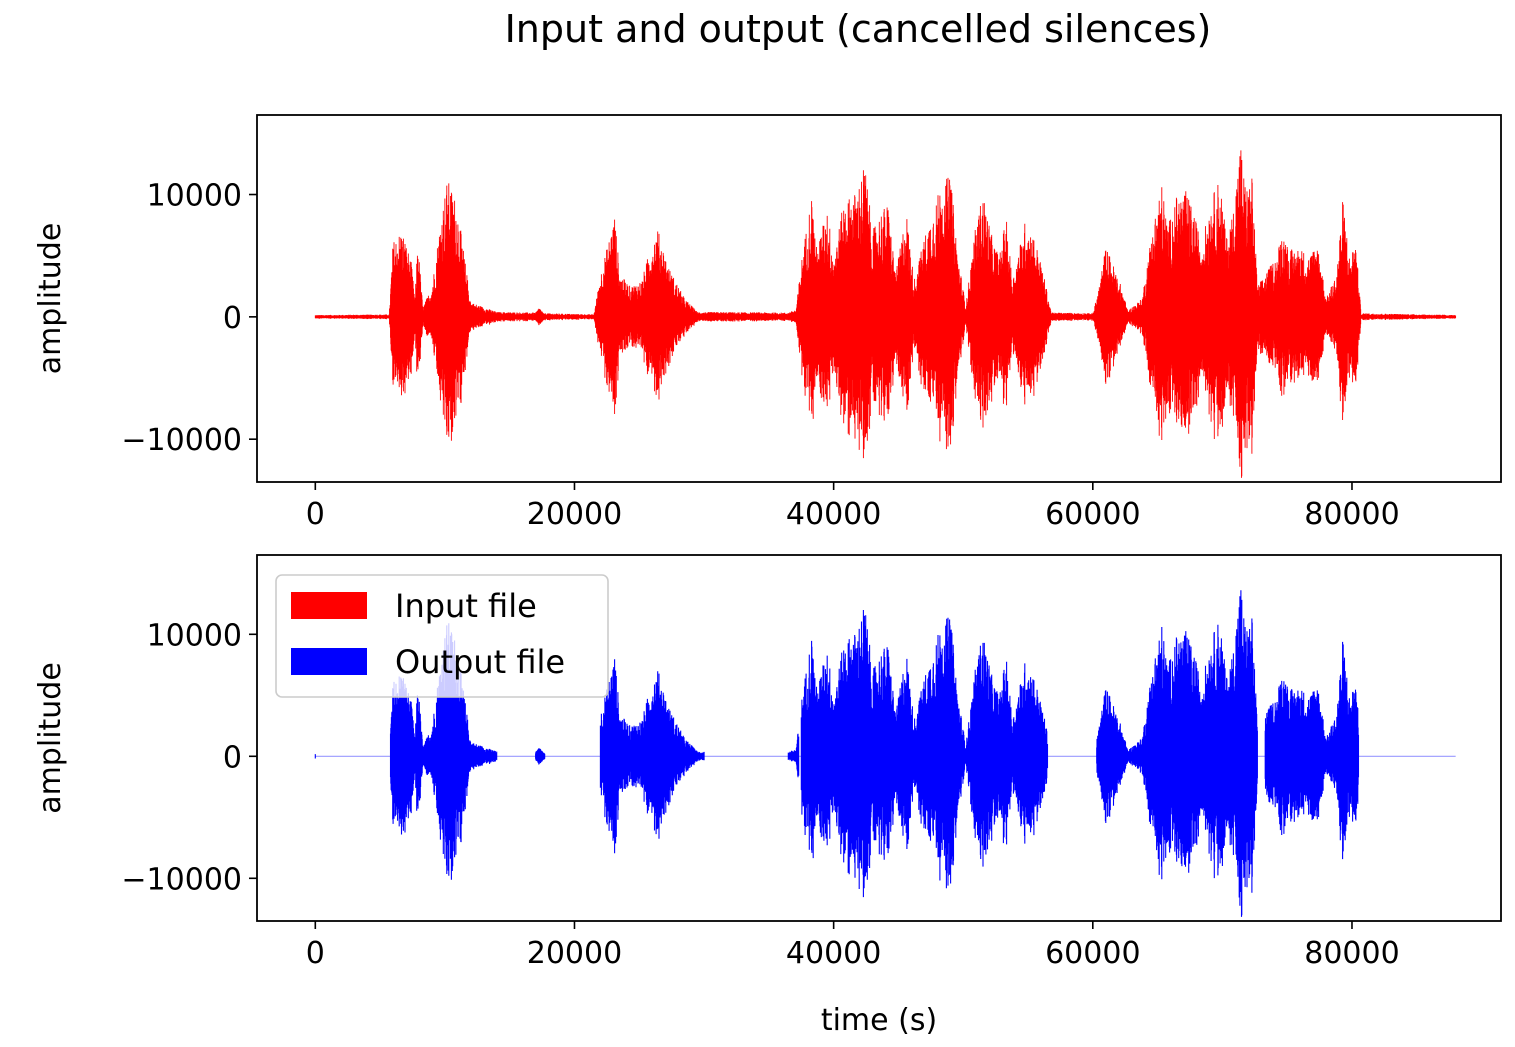 The image size is (1515, 1047). What do you see at coordinates (879, 1020) in the screenshot?
I see `x-axis-label: time (s)` at bounding box center [879, 1020].